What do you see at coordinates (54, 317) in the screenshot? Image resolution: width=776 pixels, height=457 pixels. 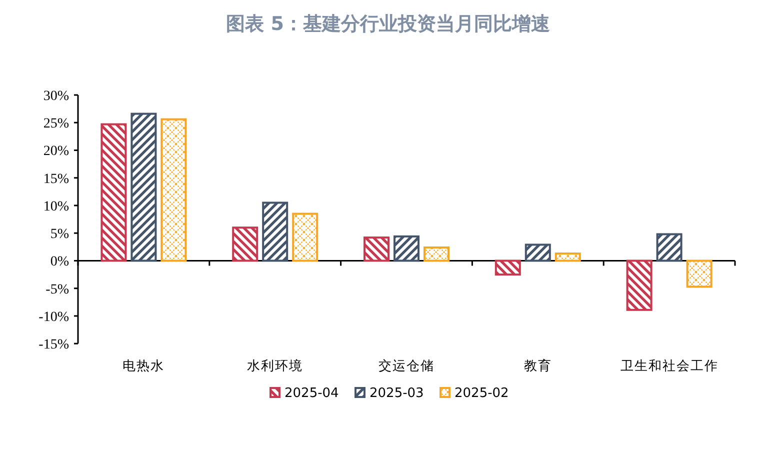 I see `y-tick-label: -10%` at bounding box center [54, 317].